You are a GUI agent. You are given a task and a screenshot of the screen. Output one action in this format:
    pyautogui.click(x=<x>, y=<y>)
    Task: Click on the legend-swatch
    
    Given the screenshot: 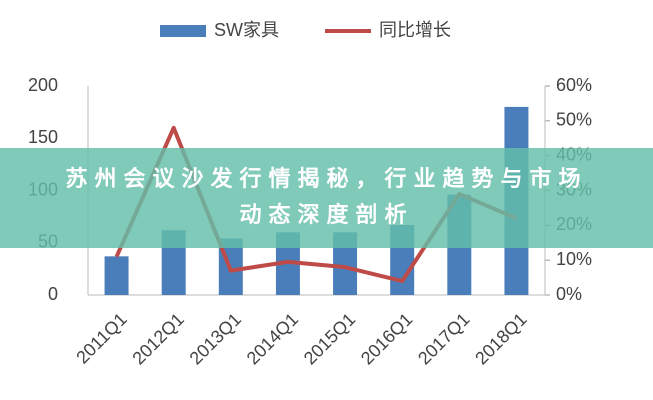 What is the action you would take?
    pyautogui.click(x=183, y=31)
    